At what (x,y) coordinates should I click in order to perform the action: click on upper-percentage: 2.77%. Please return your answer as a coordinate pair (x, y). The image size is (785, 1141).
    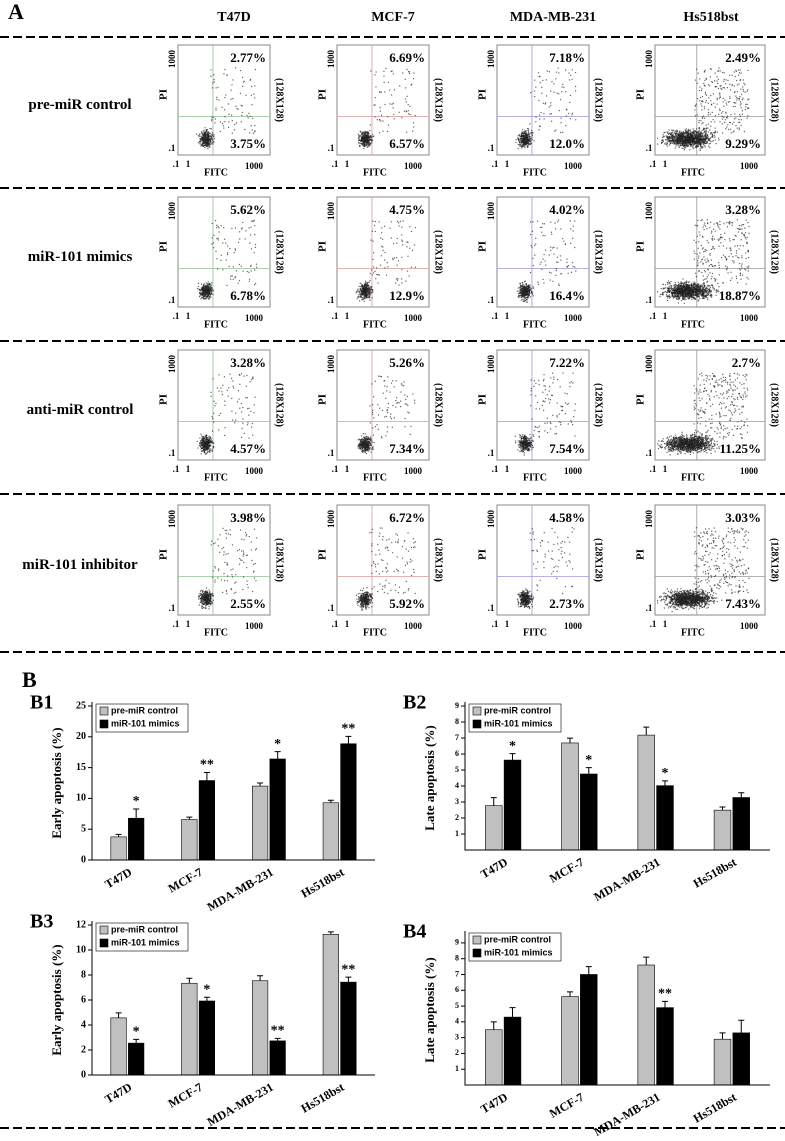
    Looking at the image, I should click on (248, 57).